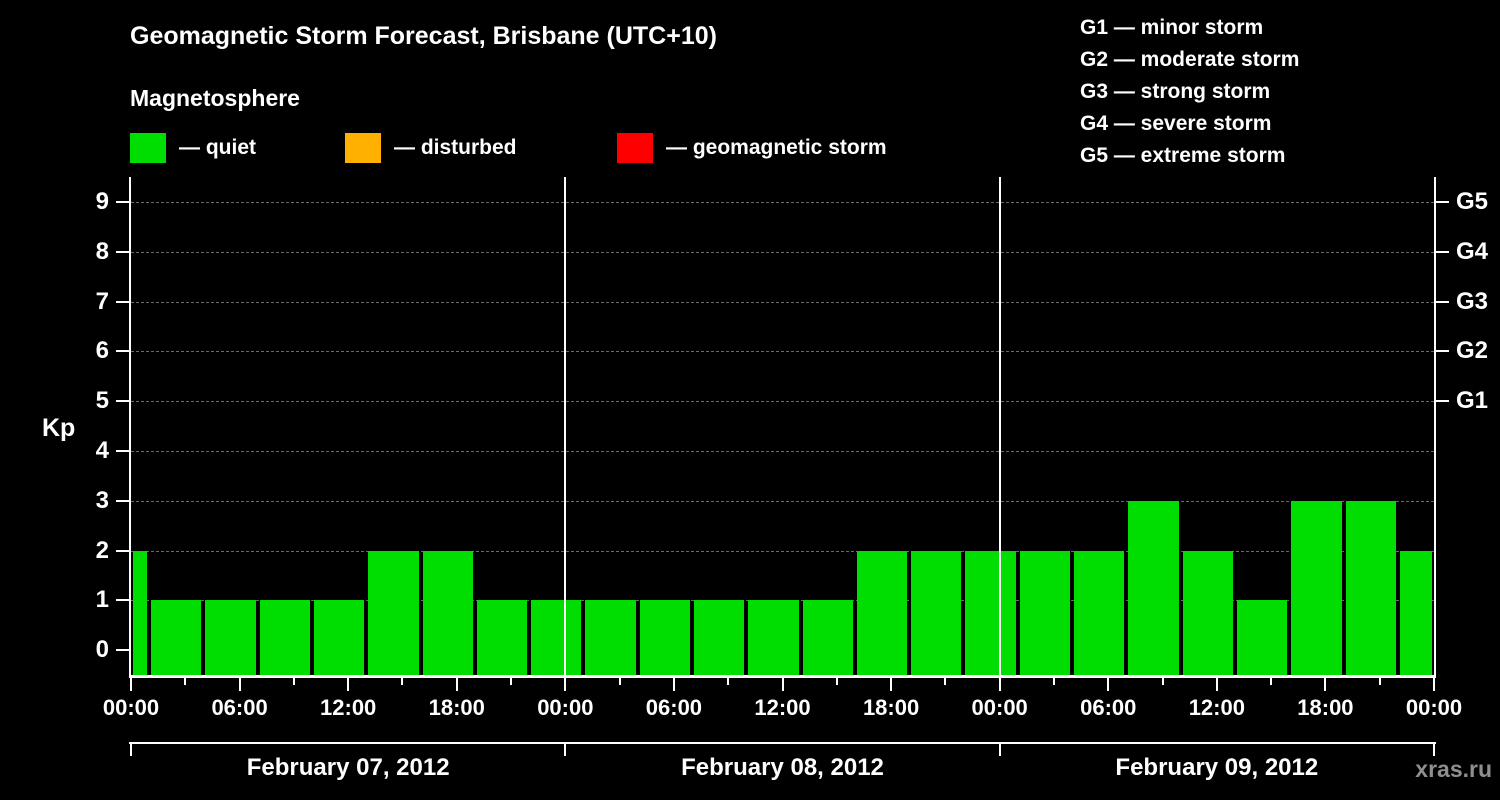 This screenshot has height=800, width=1500. I want to click on right-axis-line, so click(1435, 427).